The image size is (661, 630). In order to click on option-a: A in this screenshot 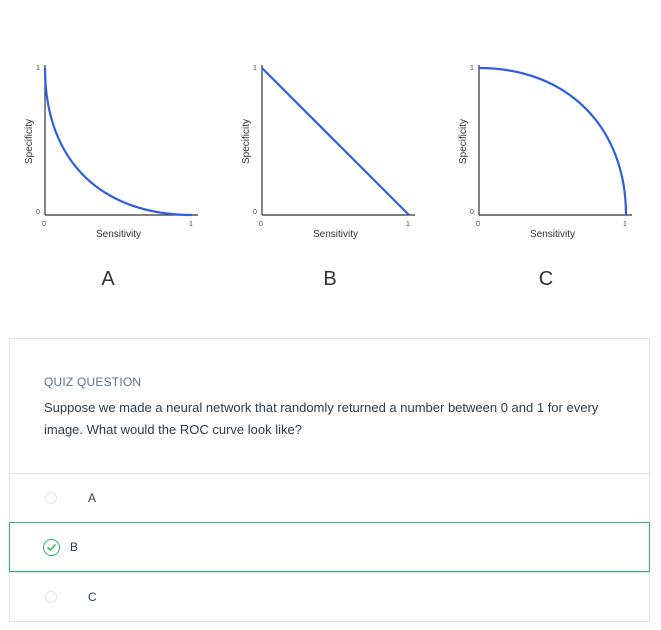, I will do `click(329, 497)`.